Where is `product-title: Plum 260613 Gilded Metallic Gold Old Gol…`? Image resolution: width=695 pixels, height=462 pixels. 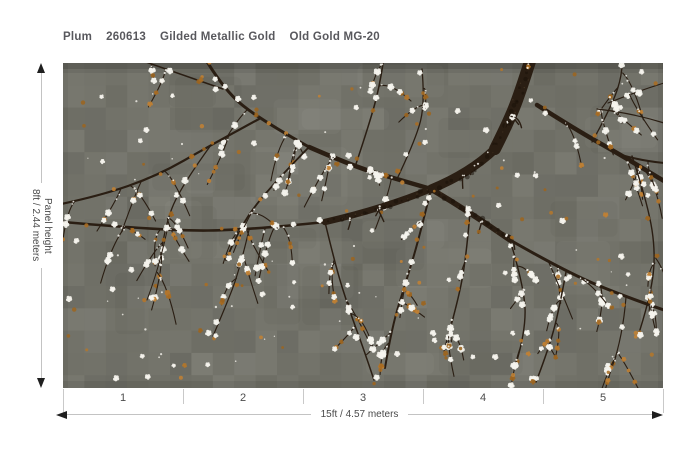
product-title: Plum 260613 Gilded Metallic Gold Old Gol… is located at coordinates (221, 37).